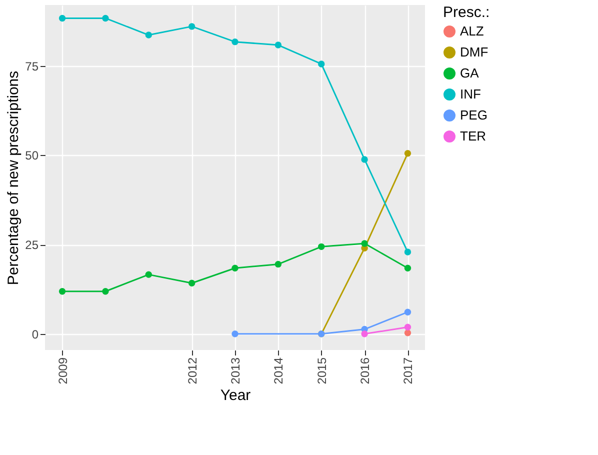 Image resolution: width=598 pixels, height=455 pixels. I want to click on legend-title: Presc.:, so click(466, 12).